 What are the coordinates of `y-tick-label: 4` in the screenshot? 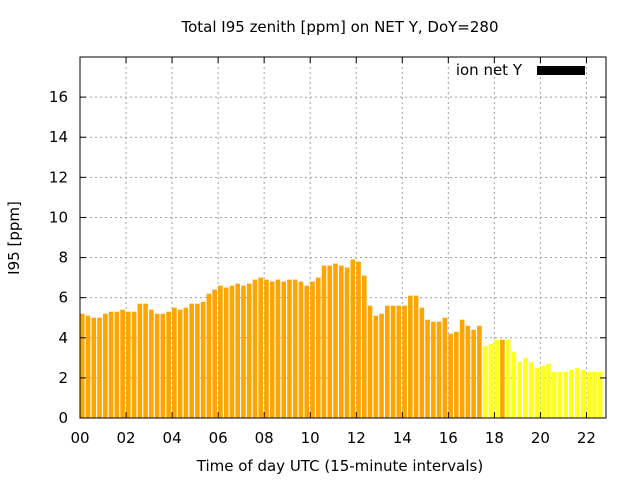 It's located at (63, 338).